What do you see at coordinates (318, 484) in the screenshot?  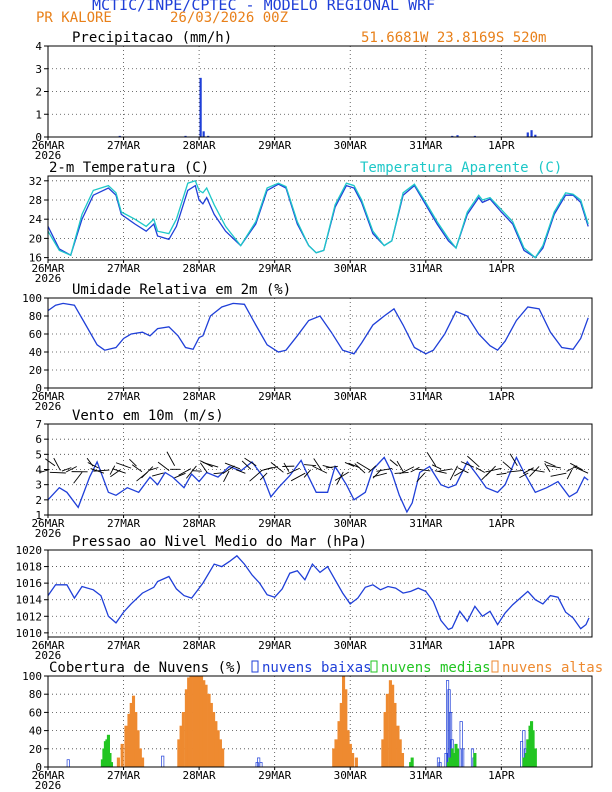 I see `series-line-Vento` at bounding box center [318, 484].